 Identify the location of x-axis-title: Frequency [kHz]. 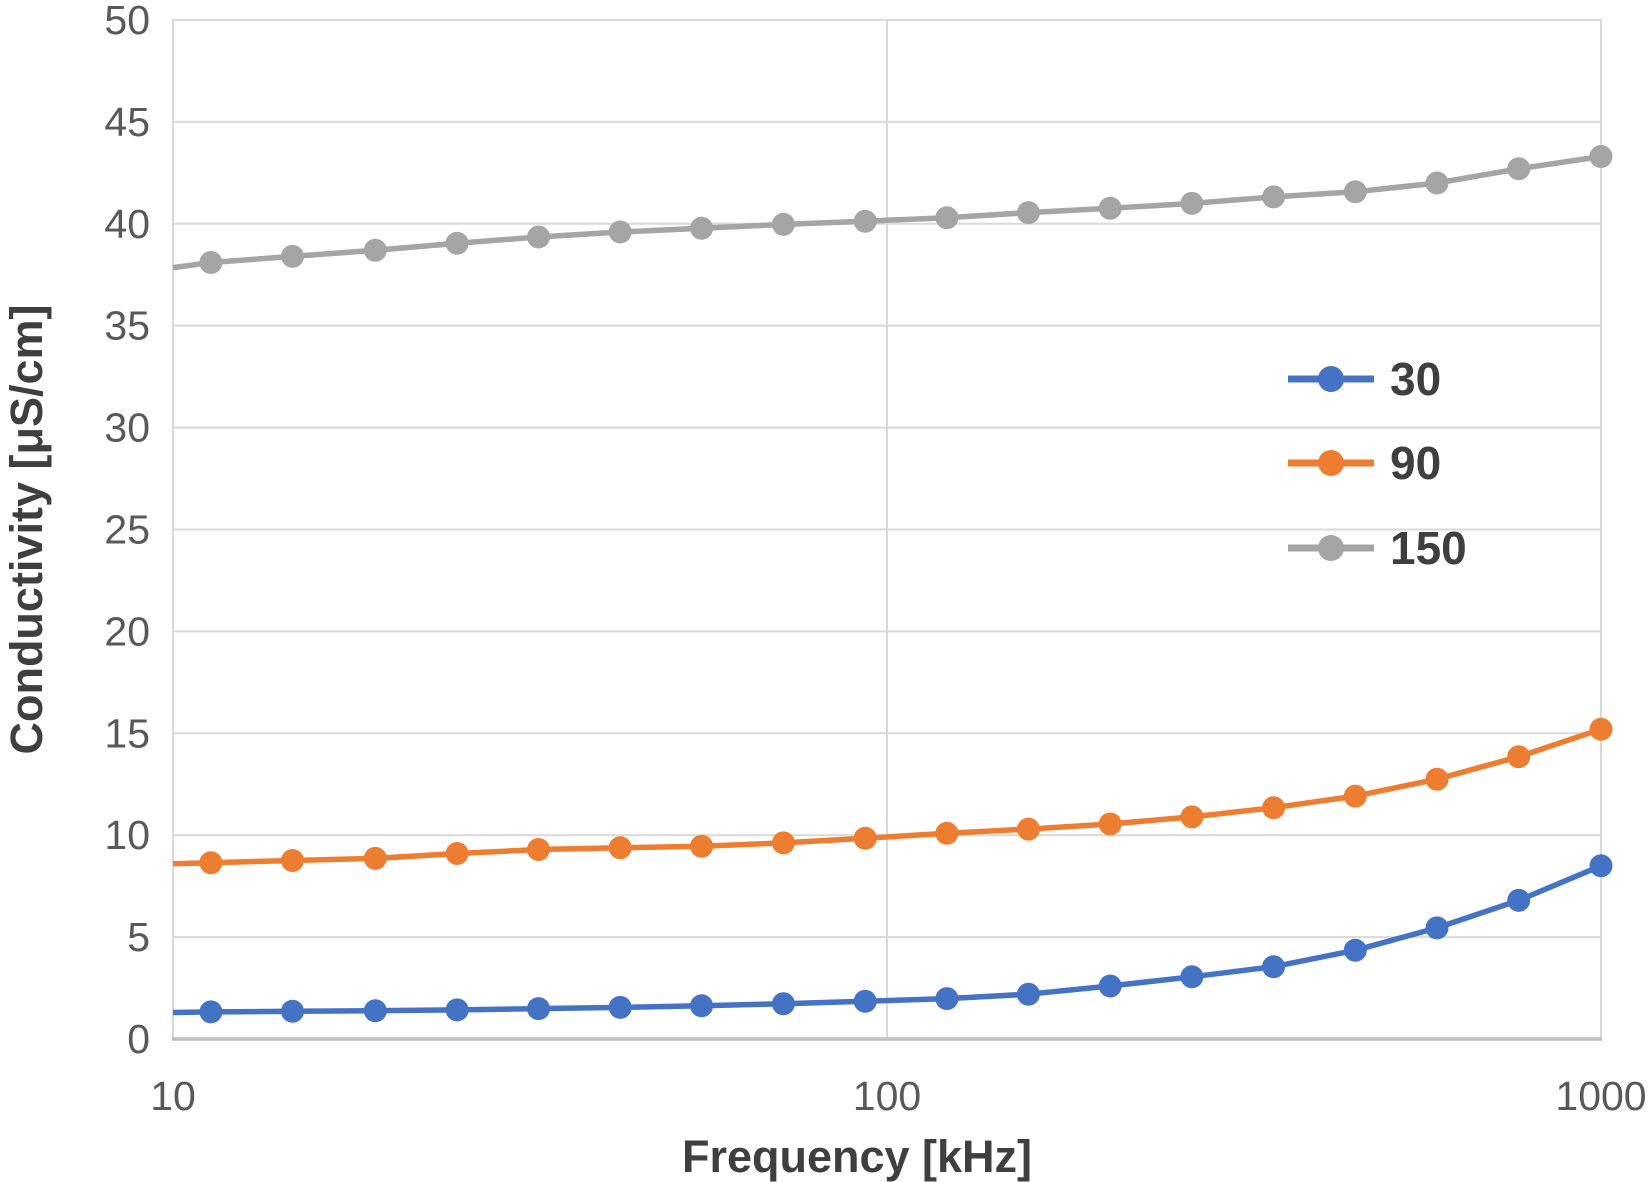
(857, 1156).